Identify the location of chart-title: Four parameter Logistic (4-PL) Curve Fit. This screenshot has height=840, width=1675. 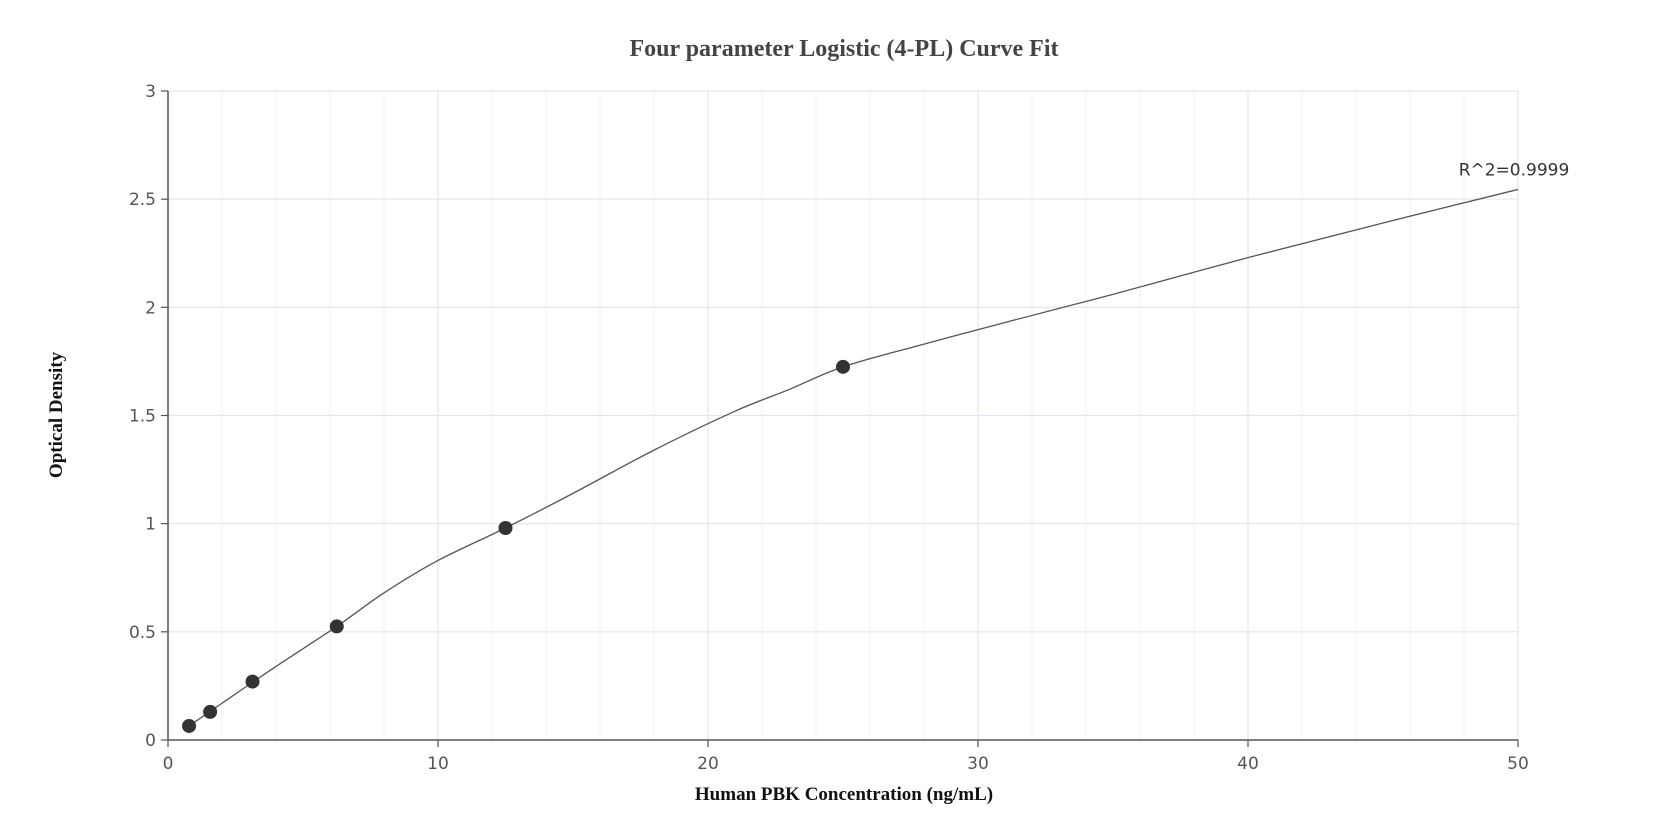
(843, 49).